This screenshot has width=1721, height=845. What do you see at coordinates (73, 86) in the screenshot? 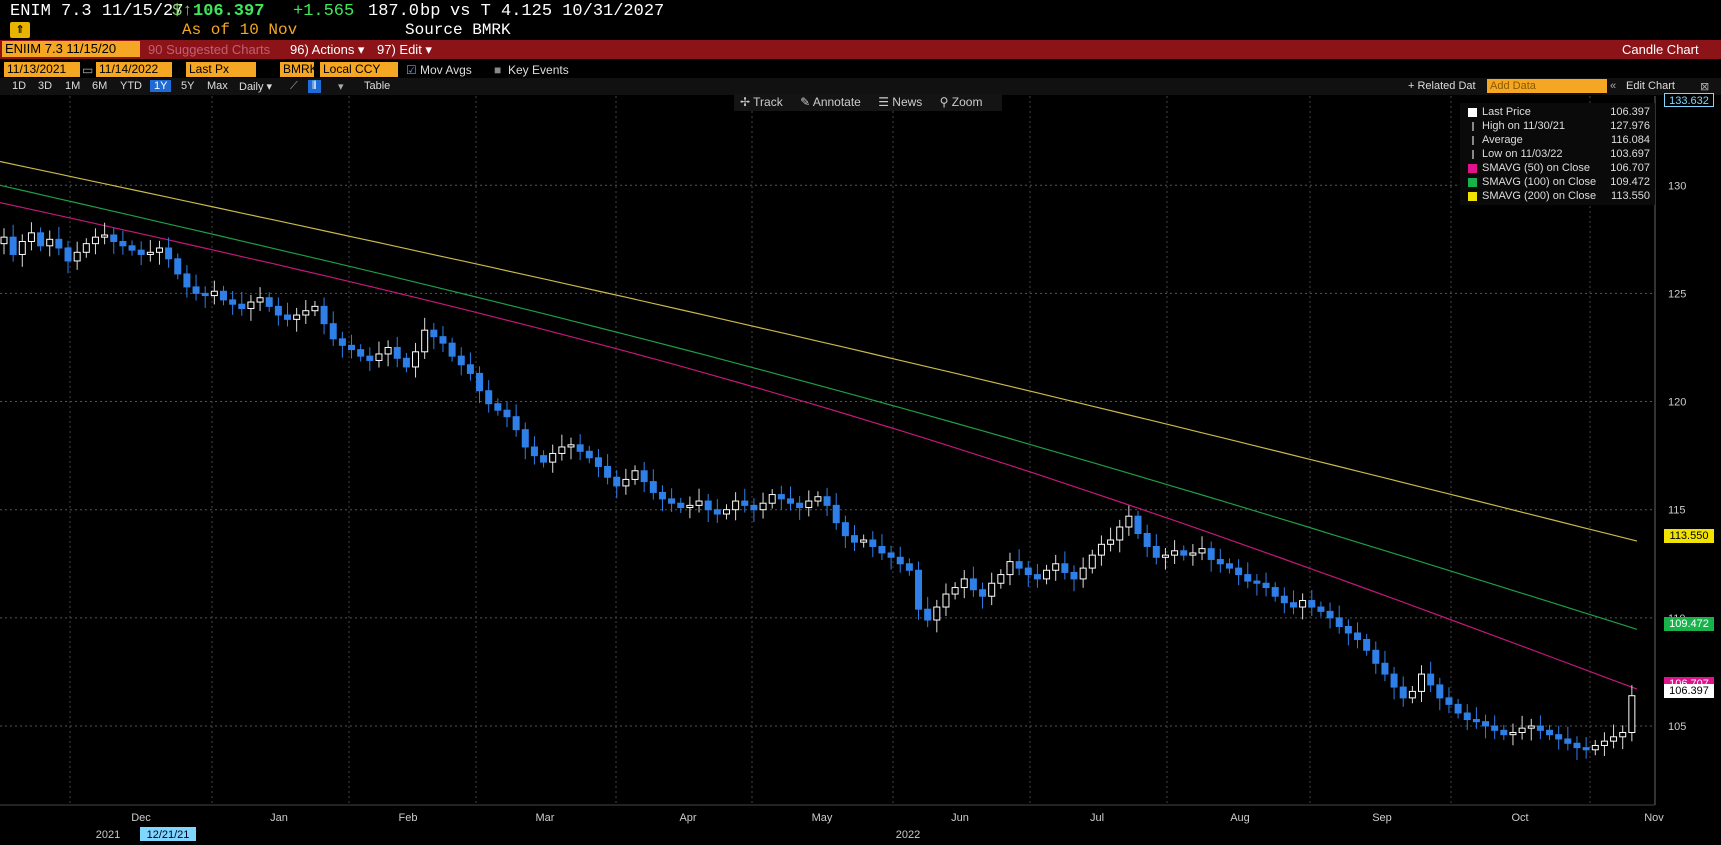
I see `period-1m: 1M` at bounding box center [73, 86].